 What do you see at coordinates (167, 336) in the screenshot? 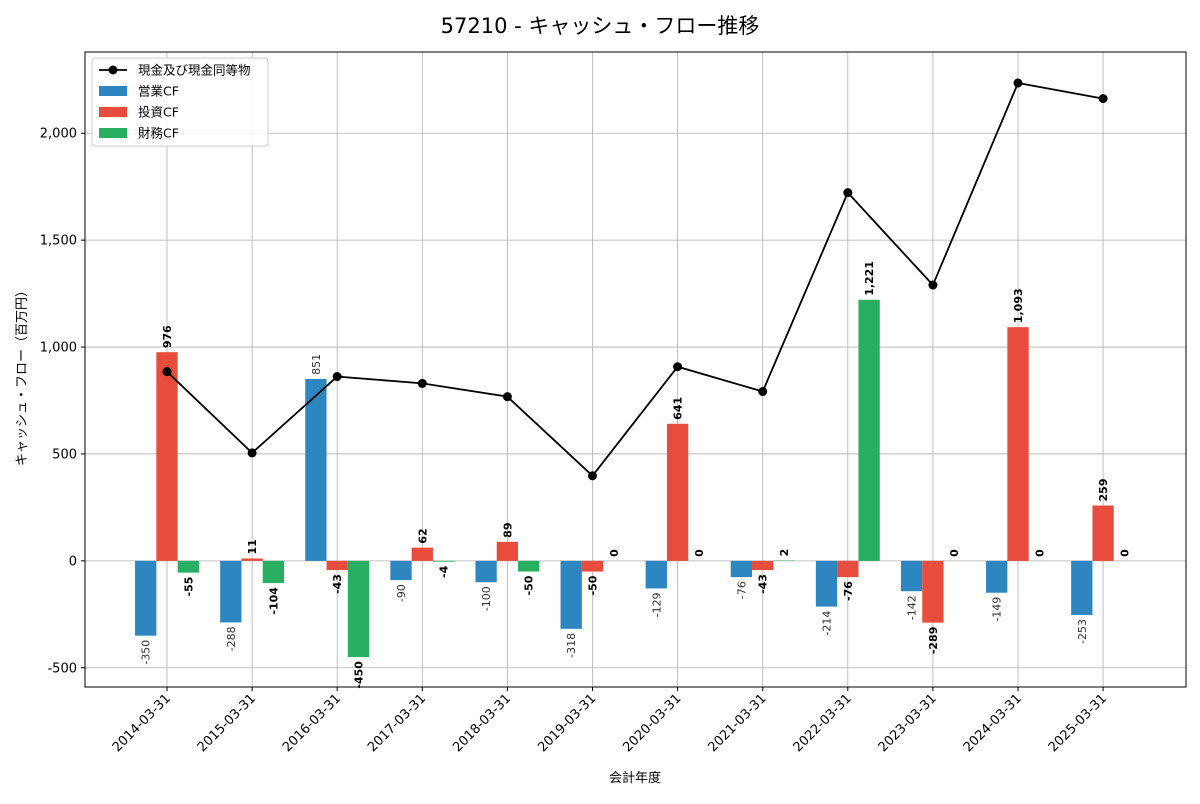
I see `bar-value-label: 976` at bounding box center [167, 336].